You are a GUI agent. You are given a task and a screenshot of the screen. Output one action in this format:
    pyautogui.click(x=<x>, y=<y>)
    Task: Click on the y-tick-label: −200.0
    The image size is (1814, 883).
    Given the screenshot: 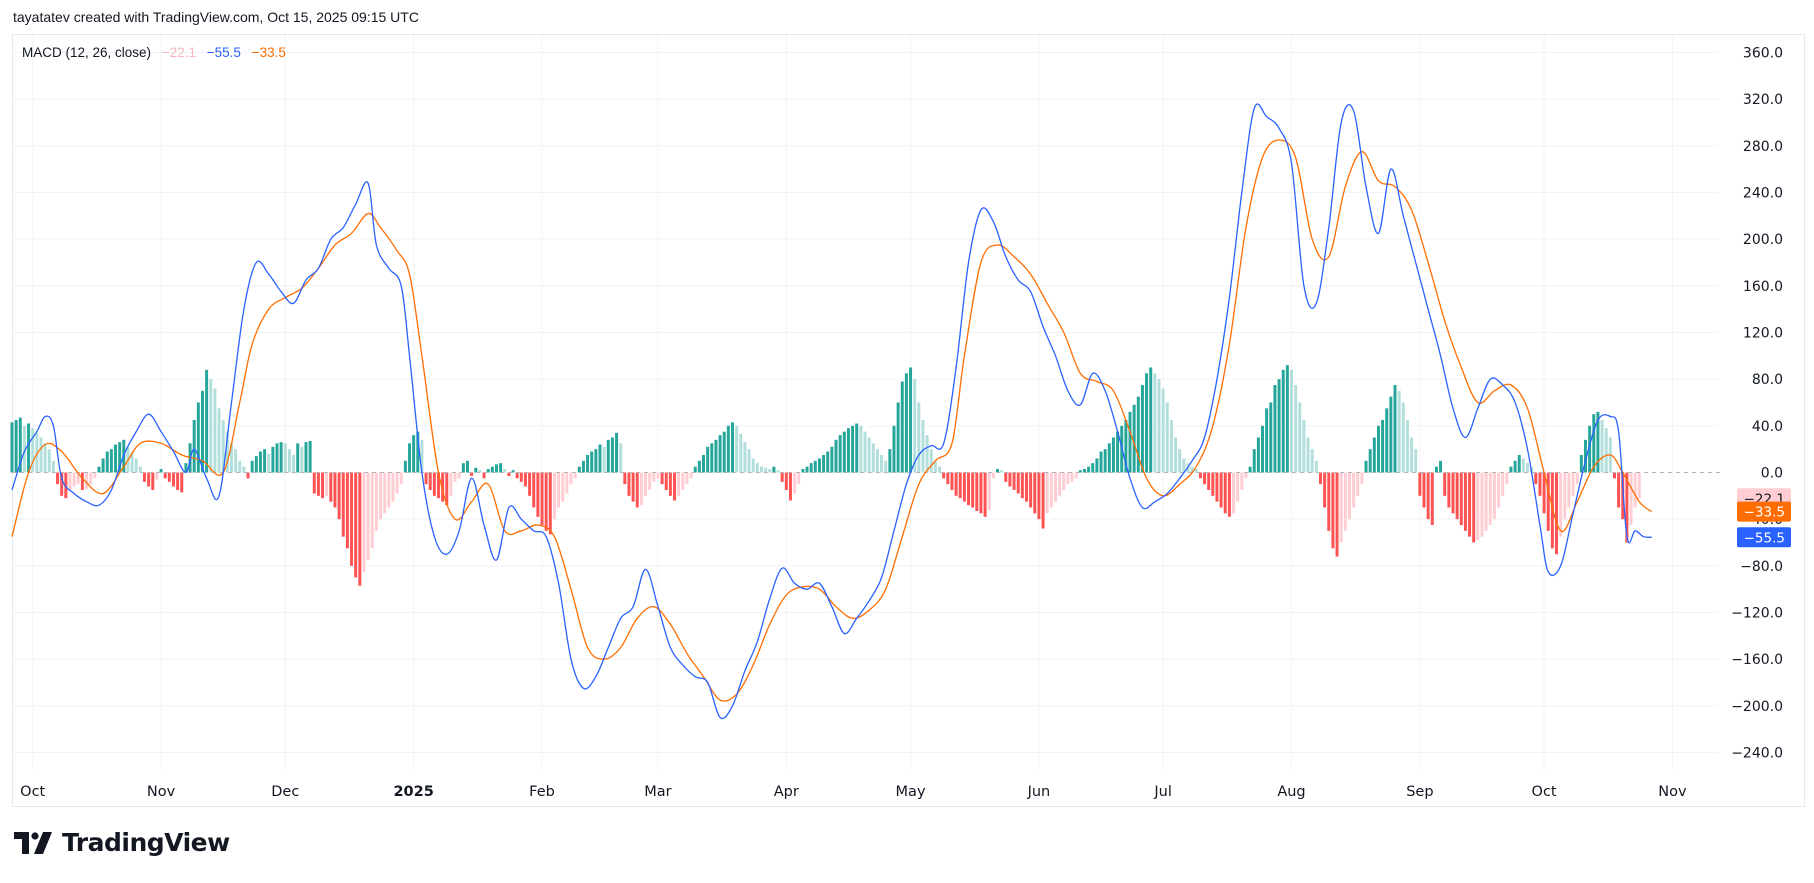 What is the action you would take?
    pyautogui.click(x=1757, y=707)
    